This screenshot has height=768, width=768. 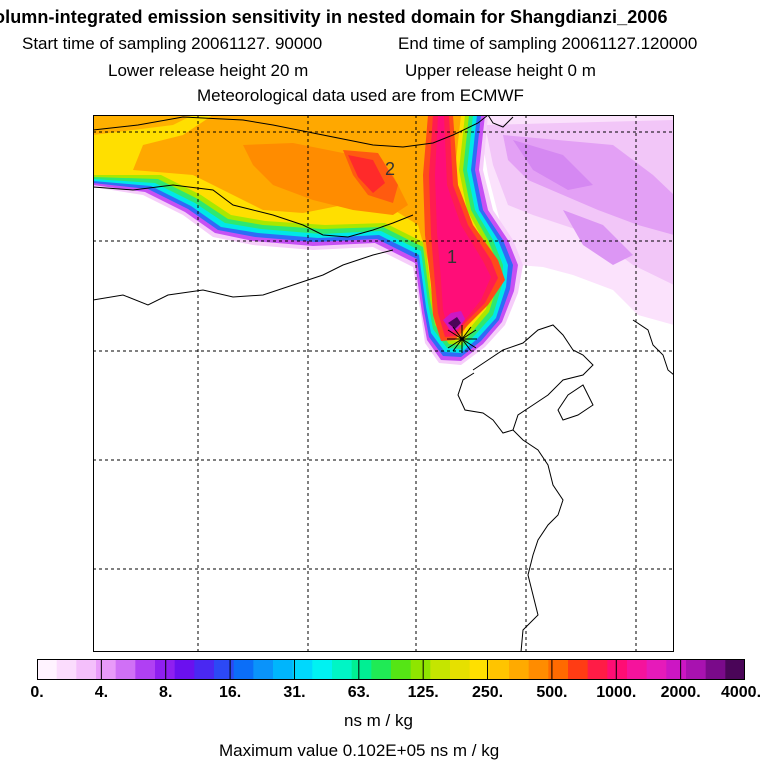 I want to click on colorbar-tick-label: 16., so click(x=230, y=692).